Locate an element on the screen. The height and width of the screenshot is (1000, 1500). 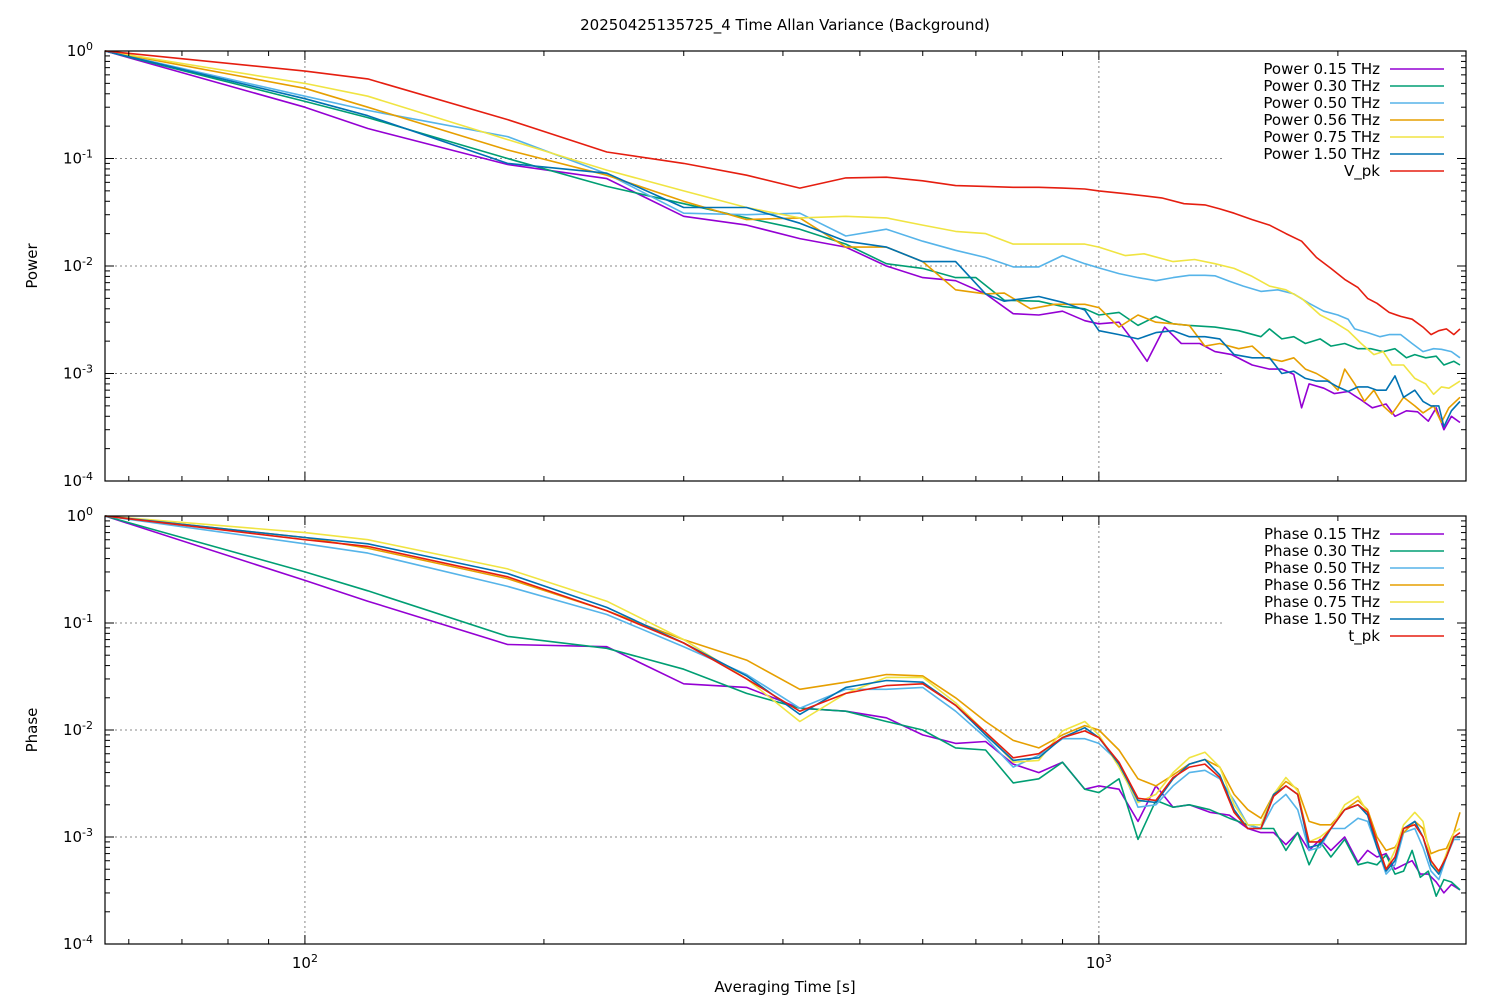
power-legend-label: Power 0.50 THz is located at coordinates (1321, 103).